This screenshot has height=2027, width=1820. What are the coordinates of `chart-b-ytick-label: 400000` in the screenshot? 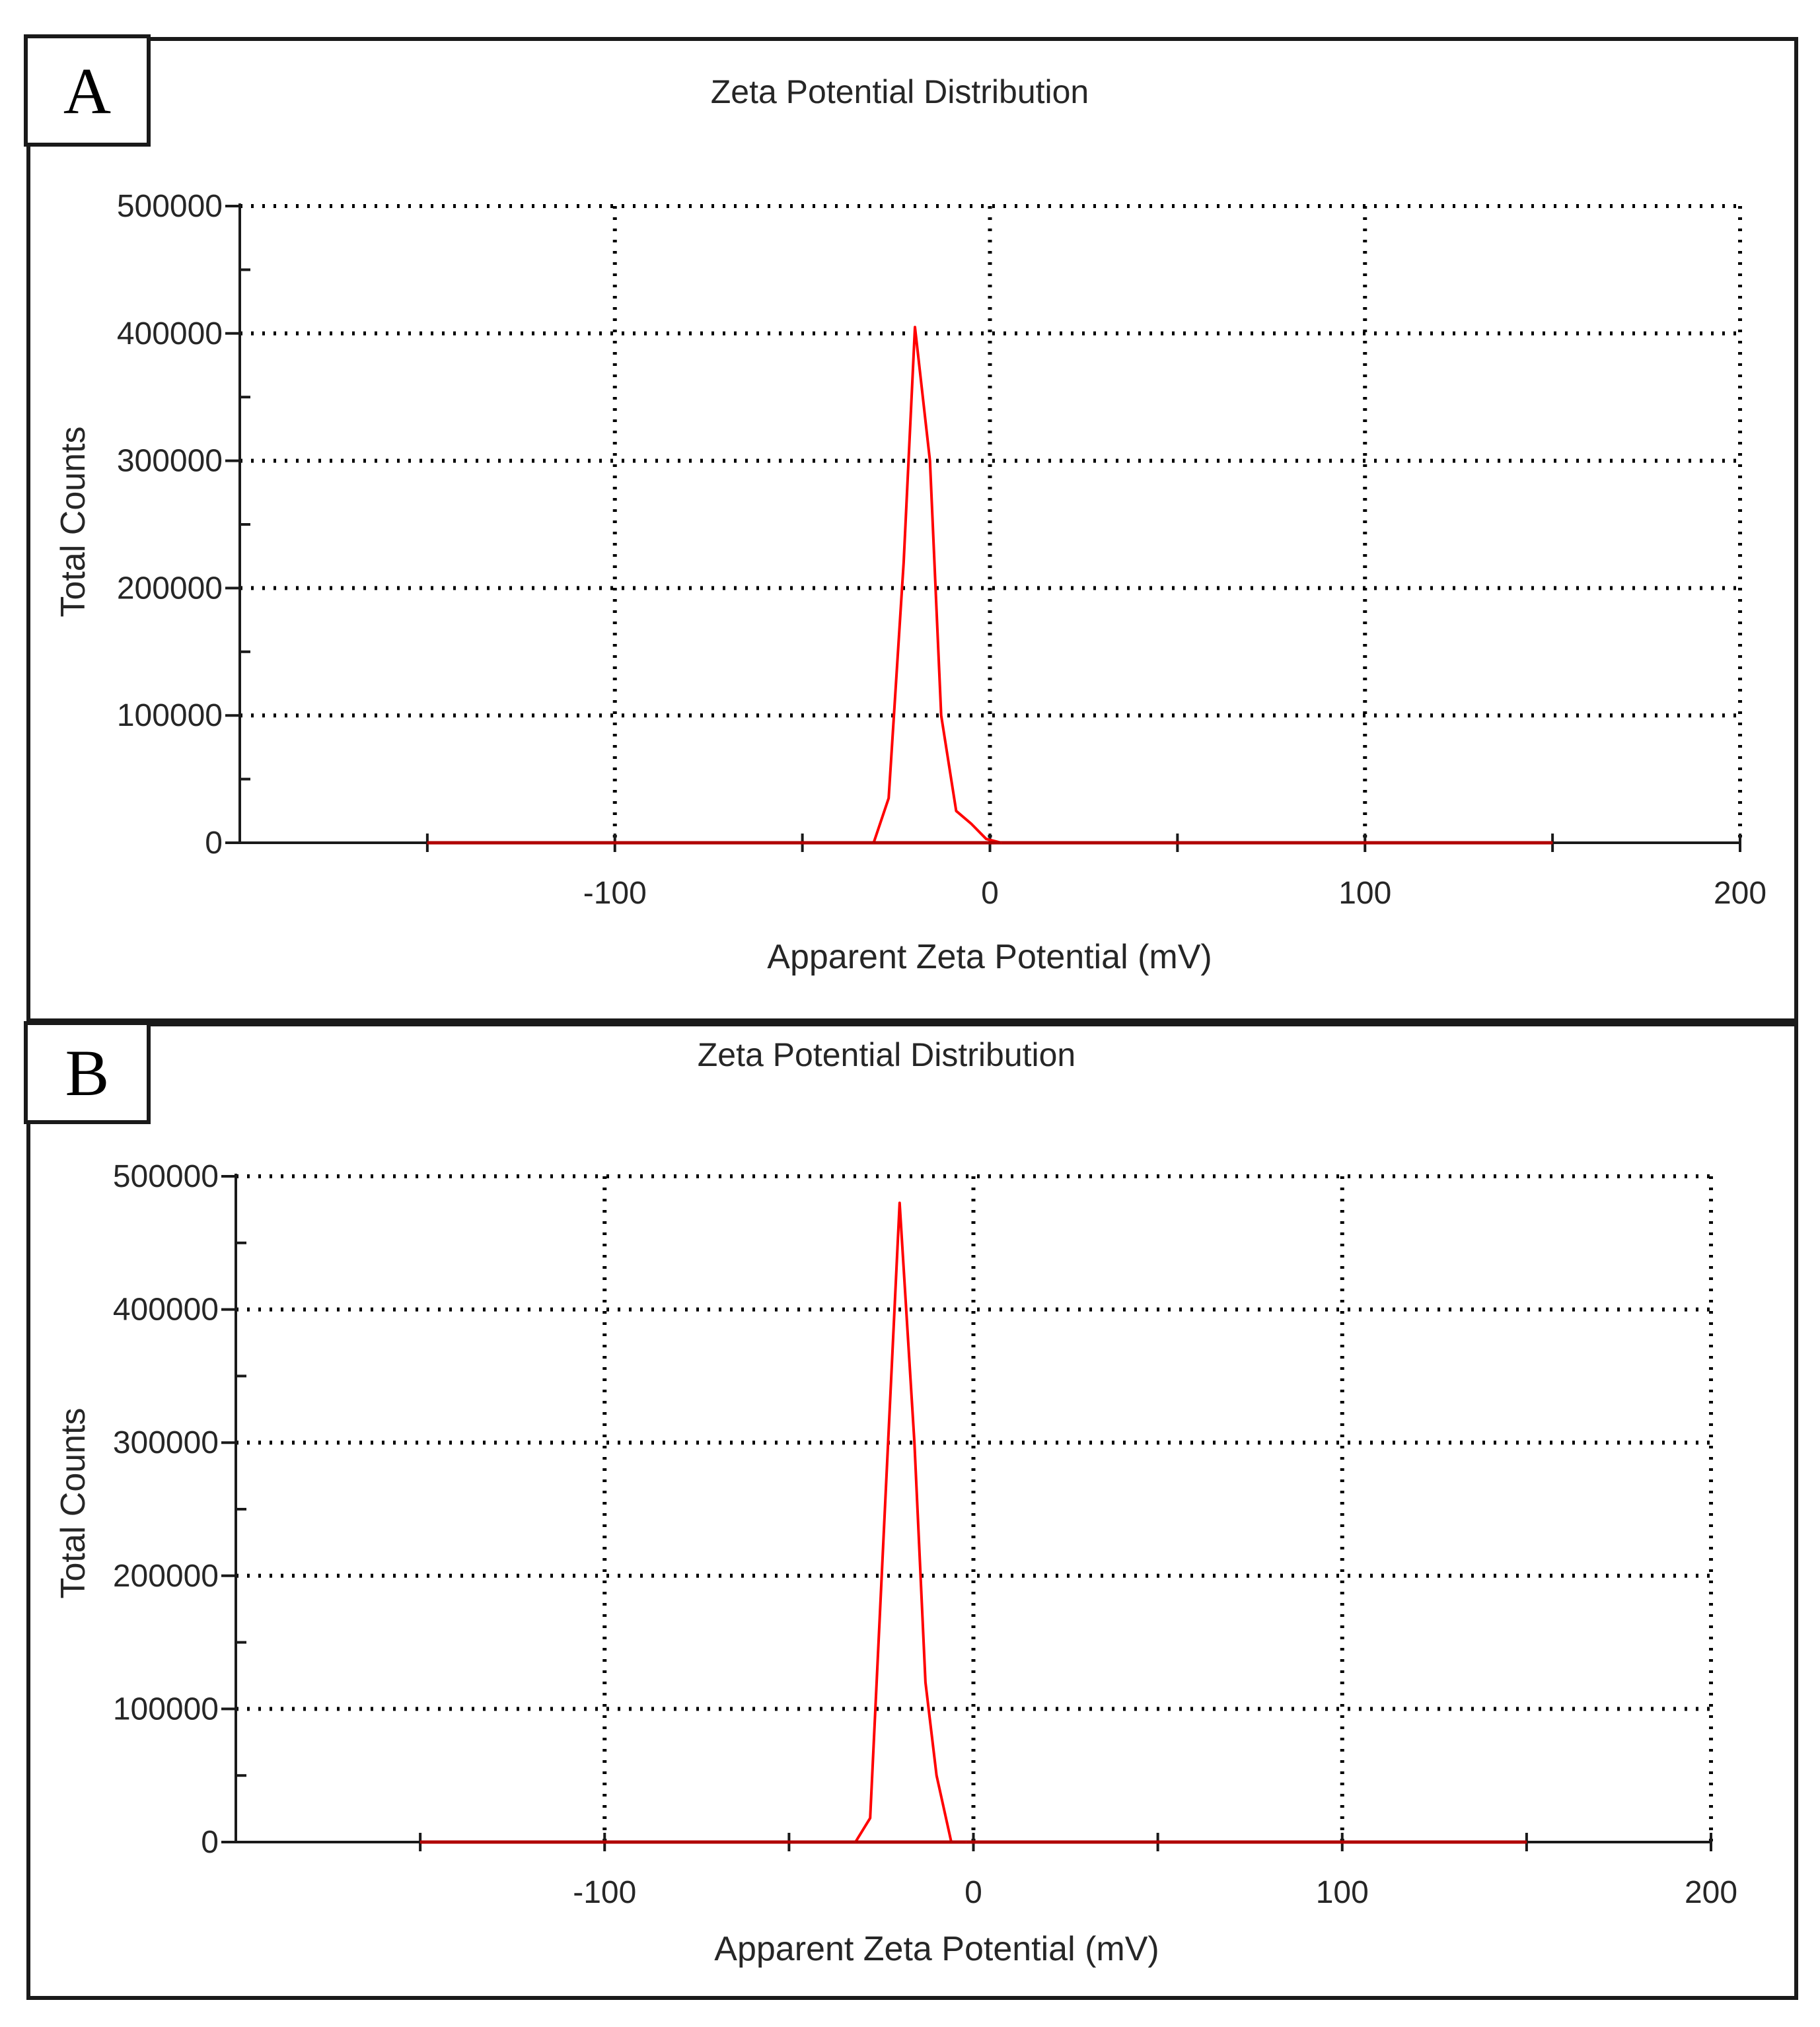 It's located at (166, 1310).